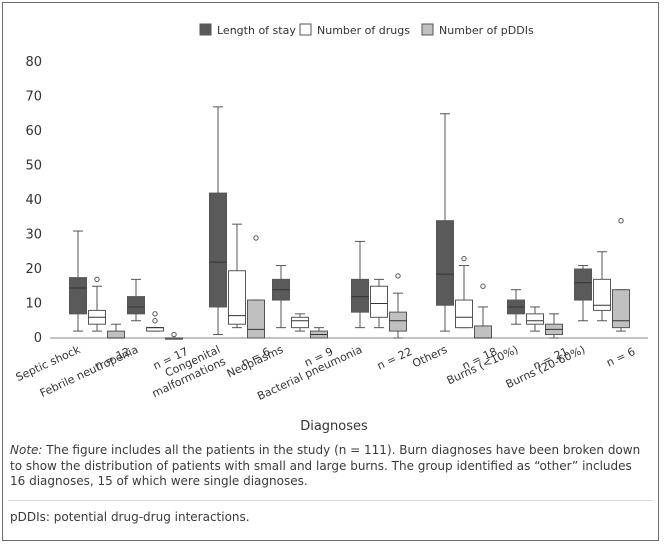 This screenshot has width=665, height=547. Describe the element at coordinates (486, 30) in the screenshot. I see `legend-label: Number of pDDIs` at that location.